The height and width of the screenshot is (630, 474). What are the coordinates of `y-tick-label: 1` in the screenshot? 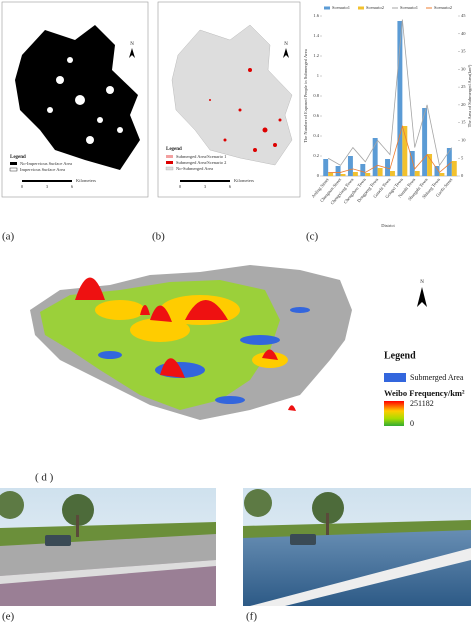 It's located at (318, 75).